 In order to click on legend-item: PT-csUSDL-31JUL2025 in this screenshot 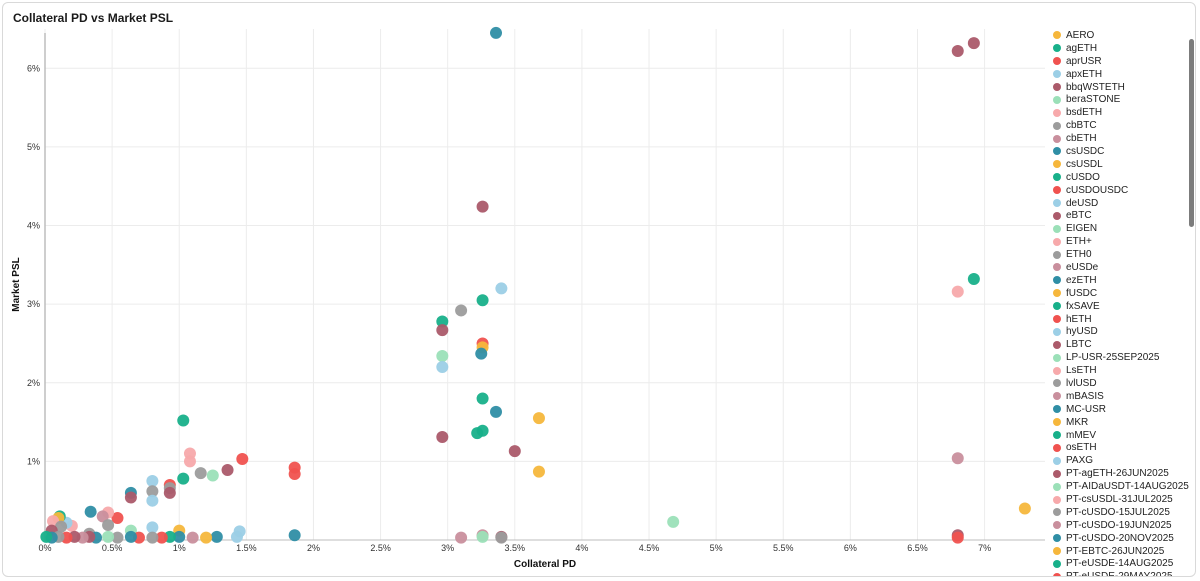, I will do `click(1118, 499)`.